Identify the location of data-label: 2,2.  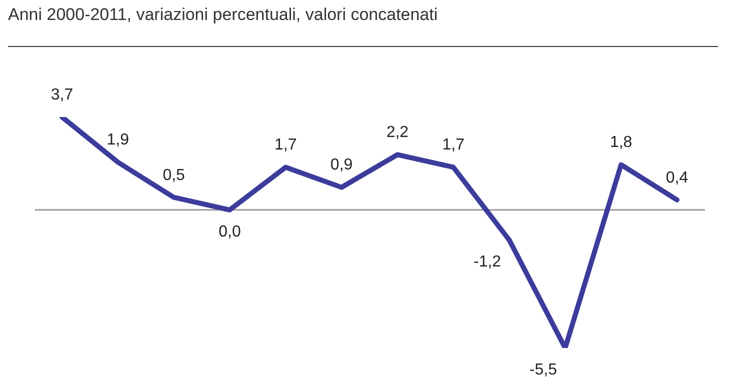
(397, 133).